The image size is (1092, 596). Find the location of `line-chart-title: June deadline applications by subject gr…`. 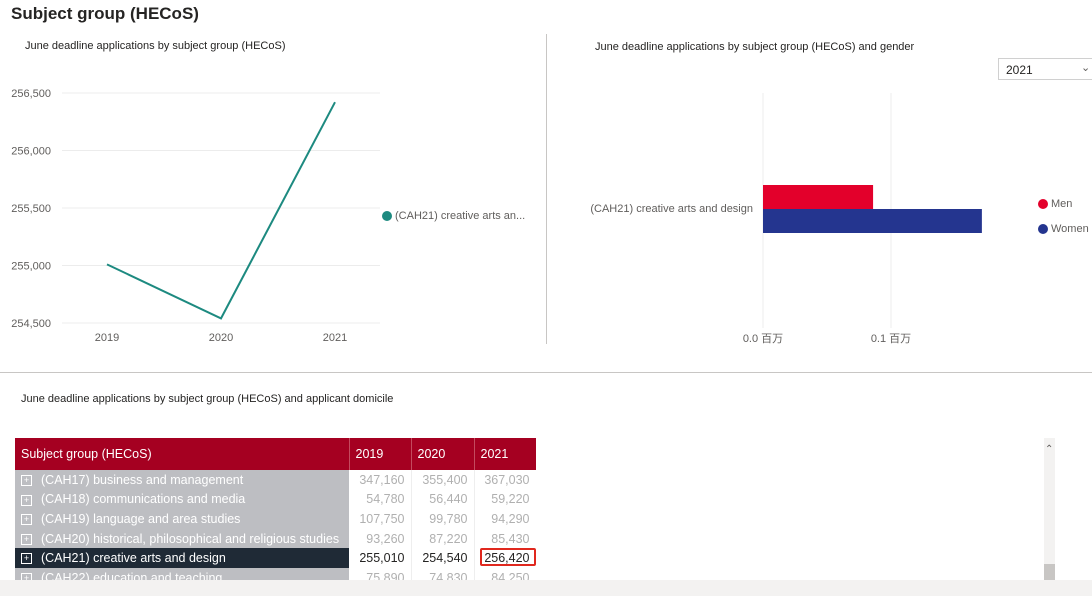

line-chart-title: June deadline applications by subject gr… is located at coordinates (155, 46).